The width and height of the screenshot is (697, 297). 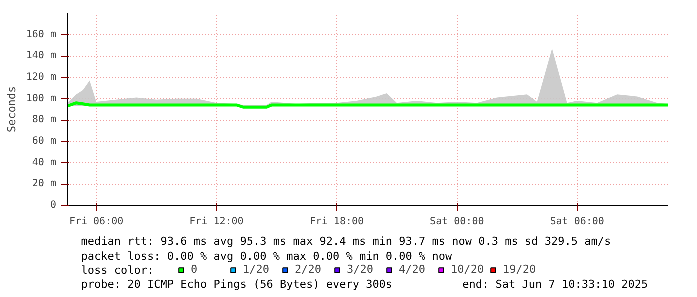 What do you see at coordinates (555, 284) in the screenshot?
I see `text: end: Sat Jun 7 10:33:10 2025` at bounding box center [555, 284].